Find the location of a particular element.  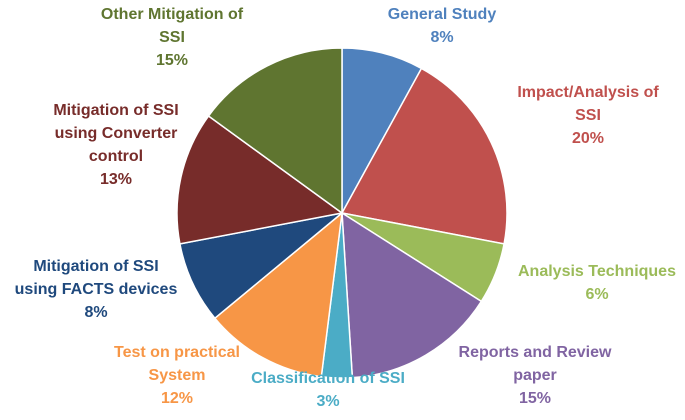

slice-label-text: paper is located at coordinates (535, 375).